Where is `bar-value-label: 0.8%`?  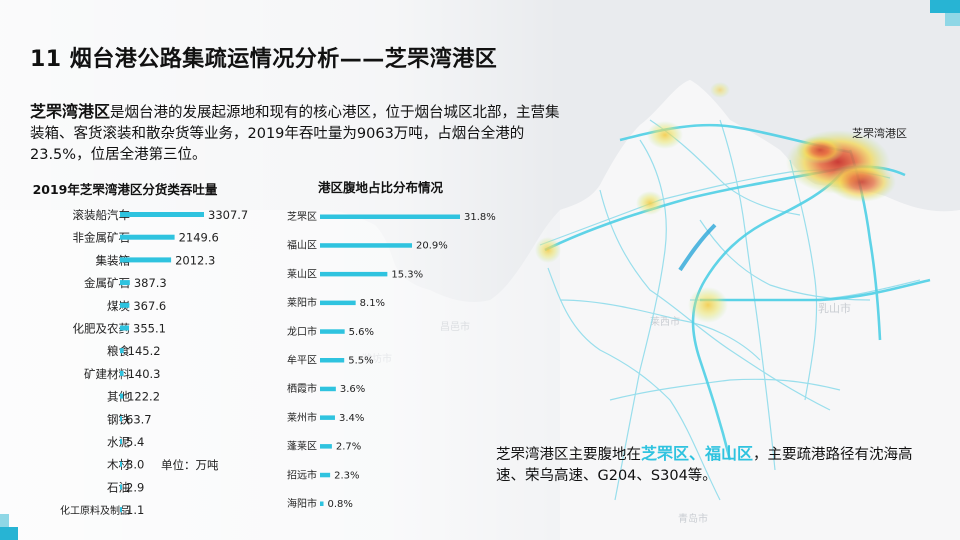 bar-value-label: 0.8% is located at coordinates (340, 504).